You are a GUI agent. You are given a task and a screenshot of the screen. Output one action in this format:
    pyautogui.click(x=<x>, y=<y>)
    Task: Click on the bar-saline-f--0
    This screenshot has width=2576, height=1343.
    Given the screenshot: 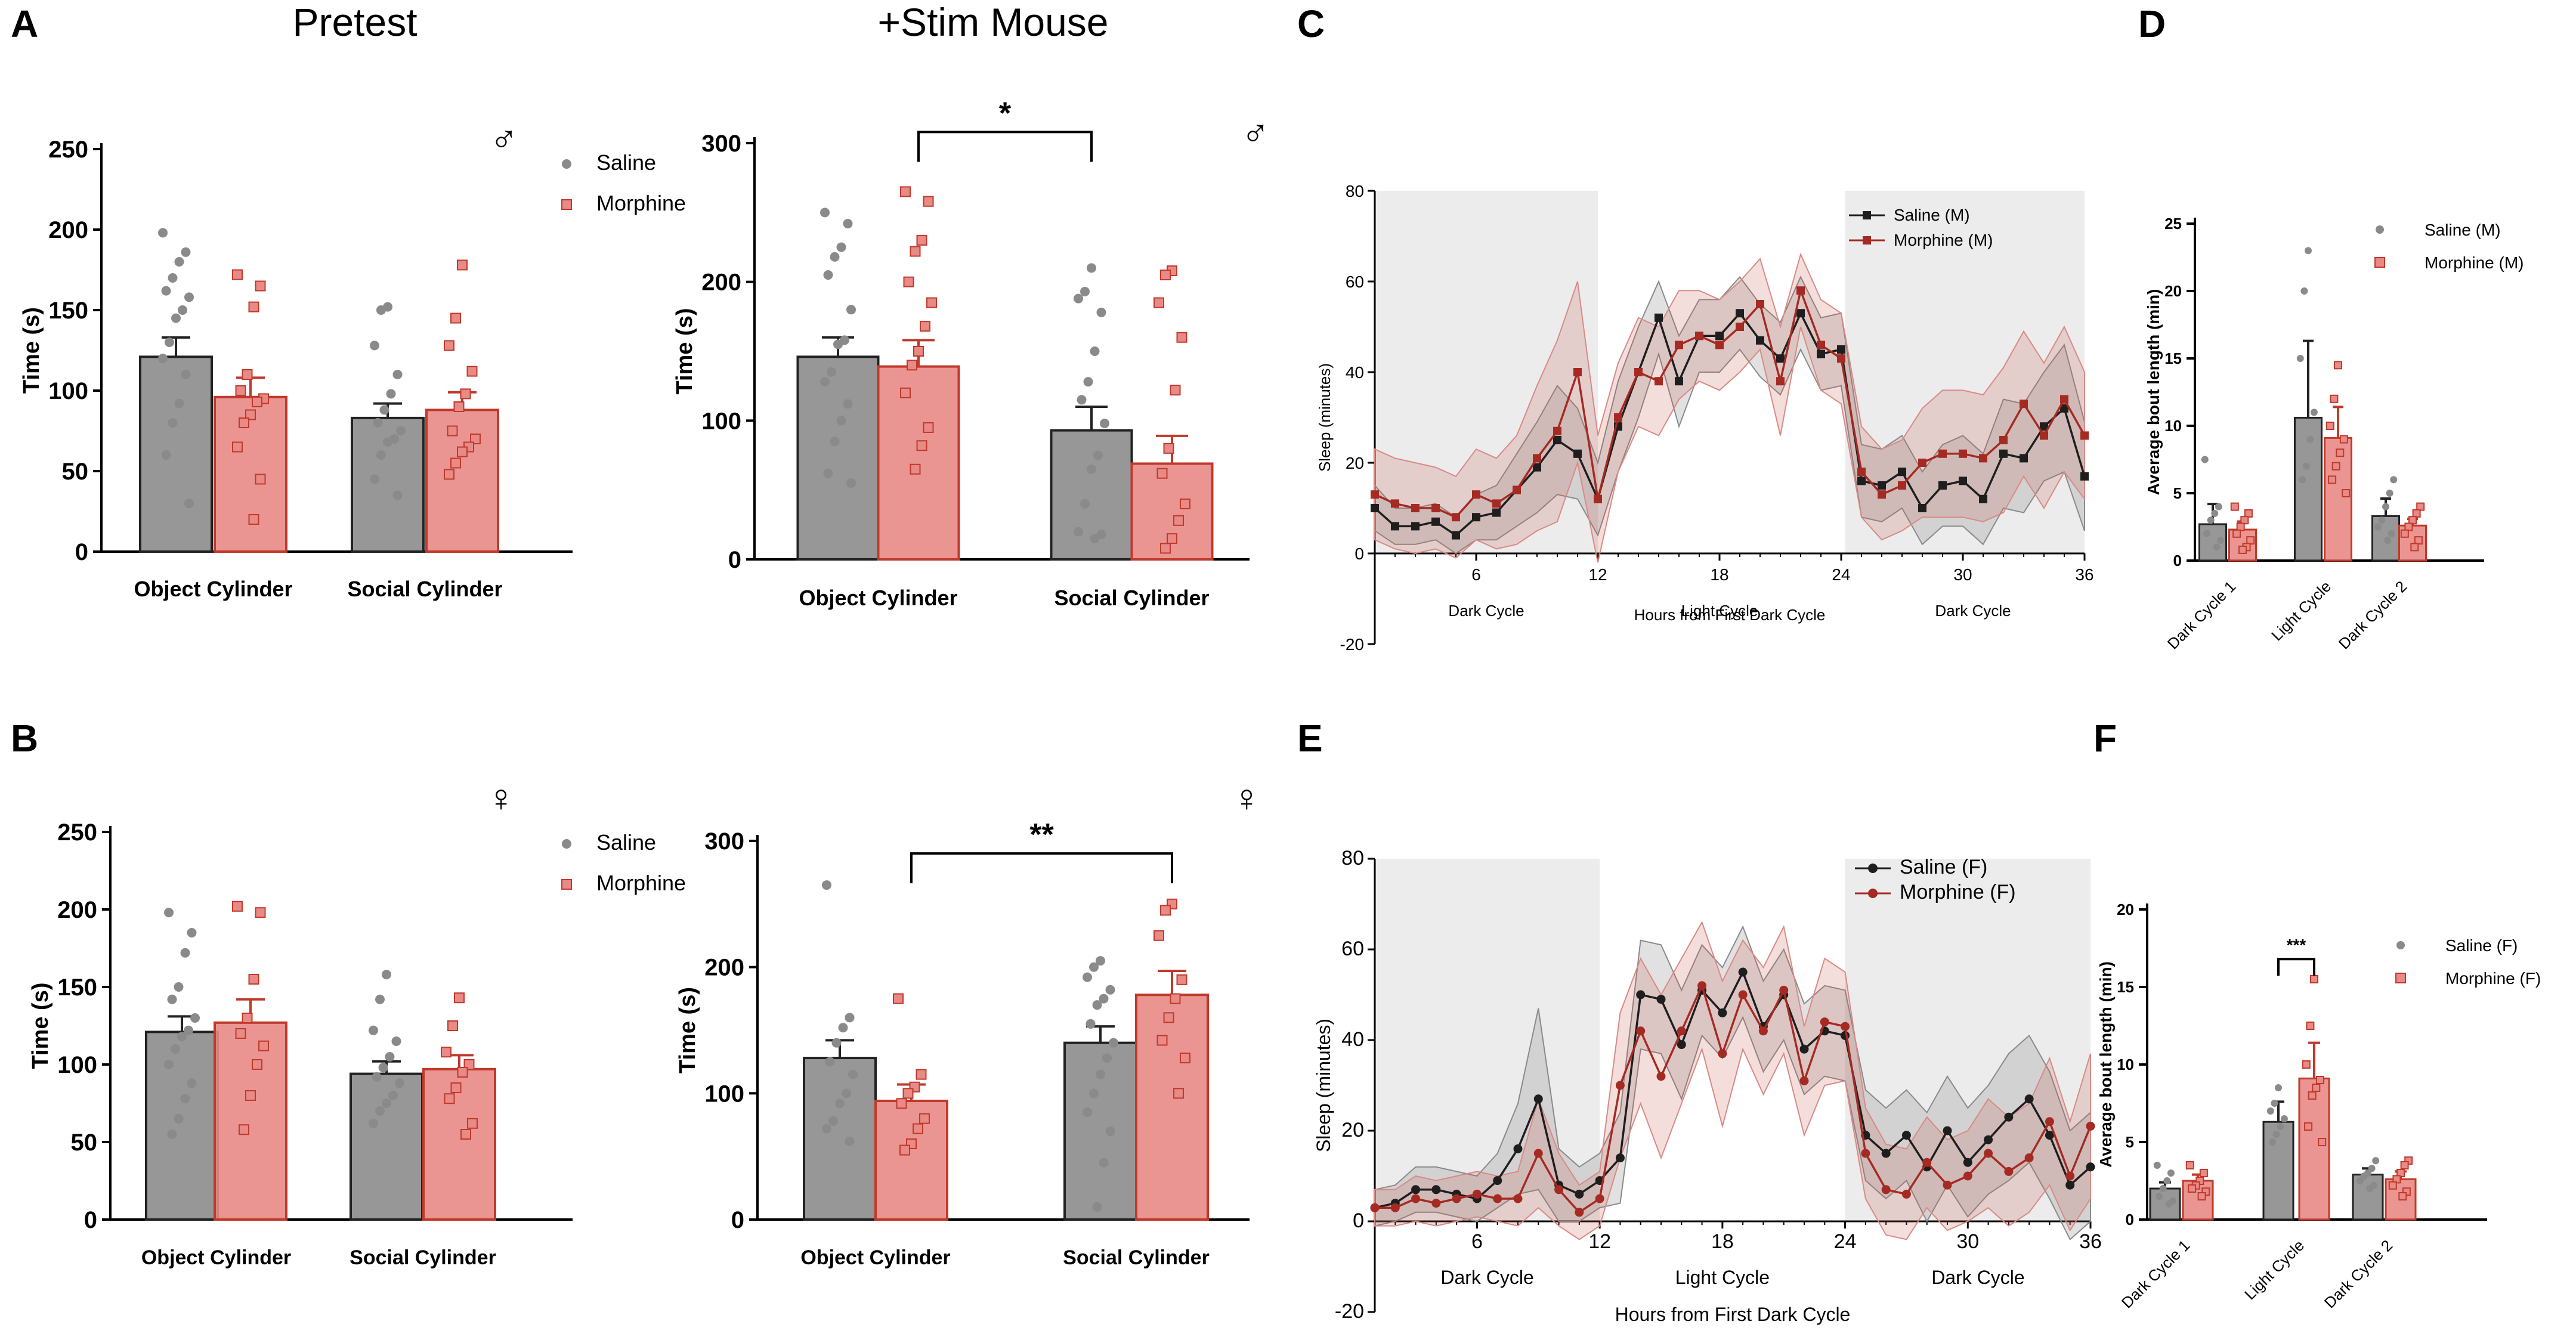 What is the action you would take?
    pyautogui.click(x=2165, y=1204)
    